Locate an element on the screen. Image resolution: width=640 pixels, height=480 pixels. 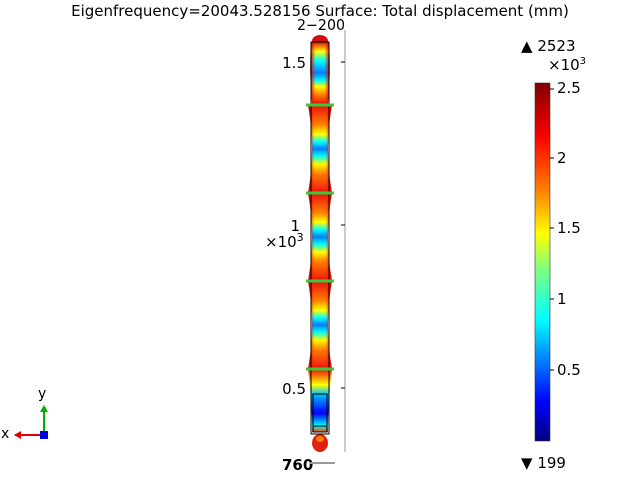
legend-tick-label: 2.5 is located at coordinates (569, 88).